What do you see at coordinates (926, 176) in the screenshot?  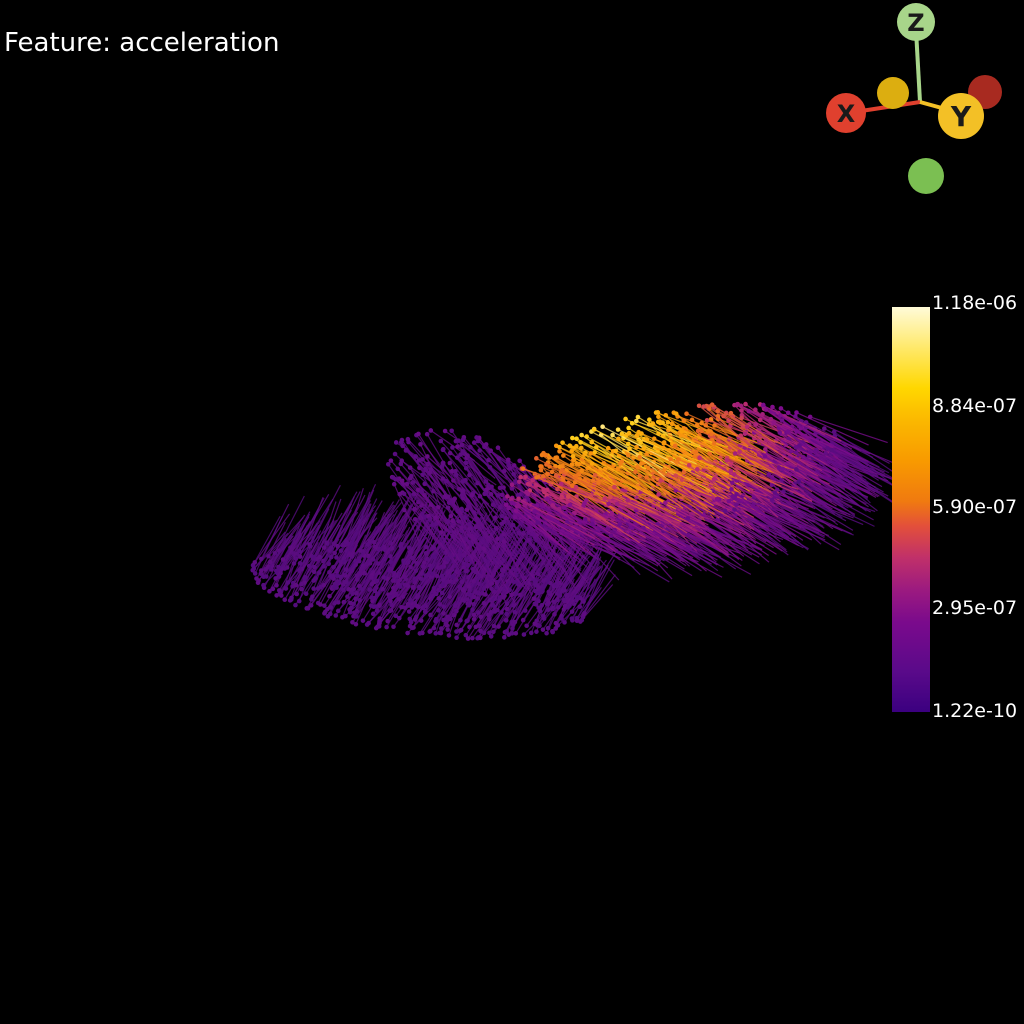 I see `neg-z-axis-knob` at bounding box center [926, 176].